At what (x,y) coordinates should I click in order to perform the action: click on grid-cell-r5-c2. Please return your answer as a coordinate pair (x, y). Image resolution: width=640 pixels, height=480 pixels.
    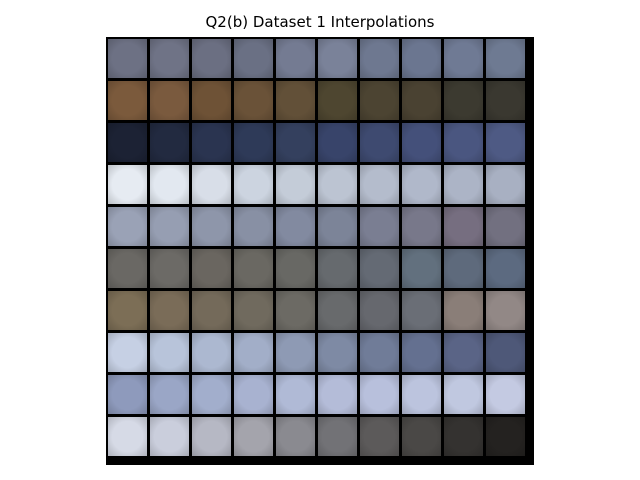
    Looking at the image, I should click on (211, 268).